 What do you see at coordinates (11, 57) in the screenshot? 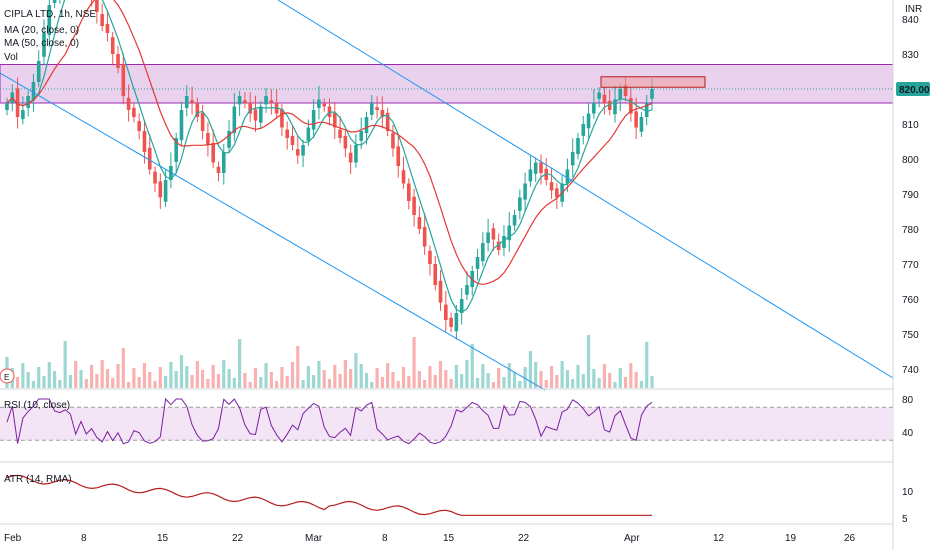
I see `vol-legend: Vol` at bounding box center [11, 57].